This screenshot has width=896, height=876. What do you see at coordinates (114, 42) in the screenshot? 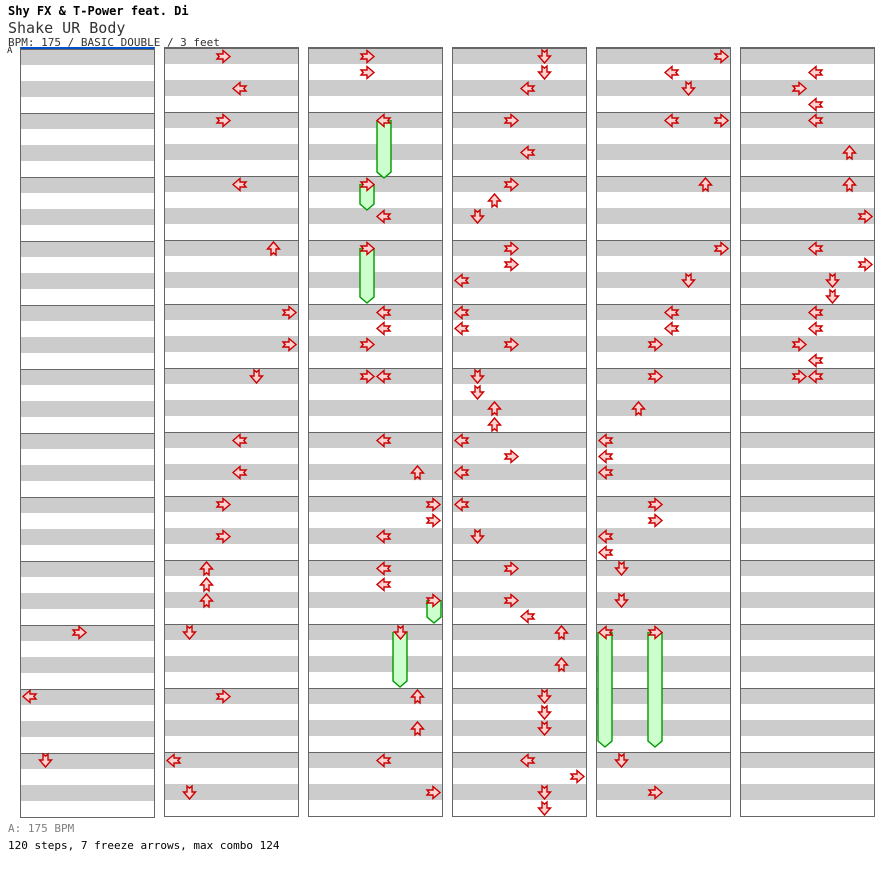
I see `difficulty-info: BPM: 175 / BASIC DOUBLE / 3 feet` at bounding box center [114, 42].